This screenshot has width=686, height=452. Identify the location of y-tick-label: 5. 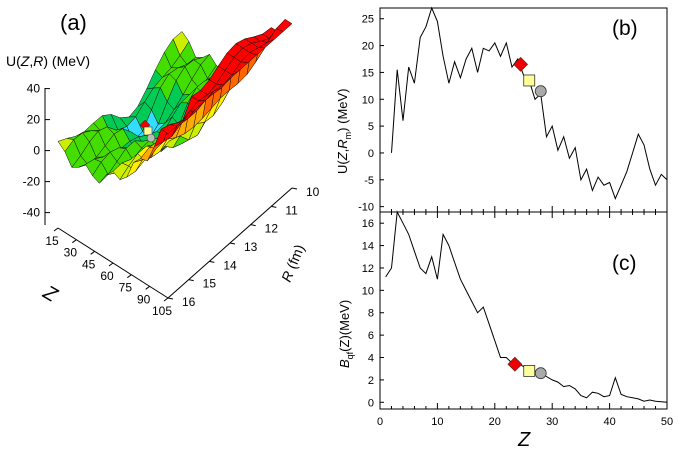
(371, 127).